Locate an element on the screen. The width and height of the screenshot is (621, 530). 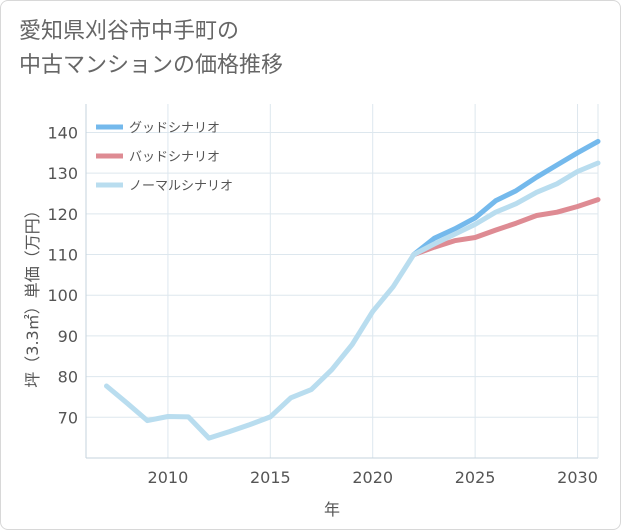
y-tick-label-110: 110 is located at coordinates (62, 255).